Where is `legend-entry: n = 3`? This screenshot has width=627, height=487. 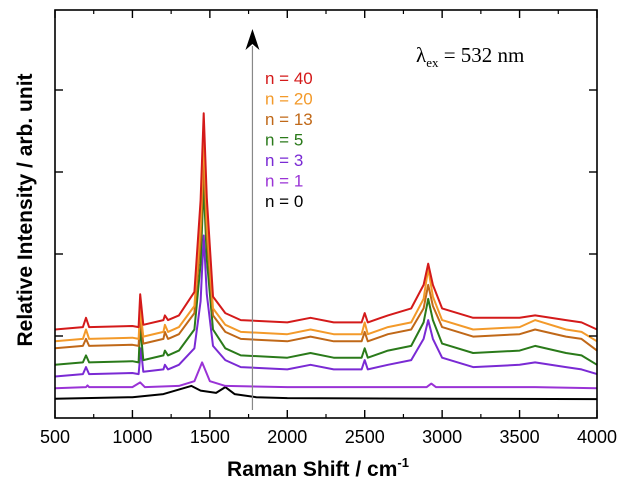 legend-entry: n = 3 is located at coordinates (284, 160).